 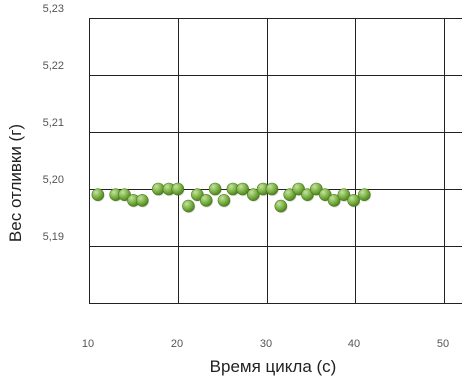 I want to click on x-tick-label: 10, so click(x=88, y=344).